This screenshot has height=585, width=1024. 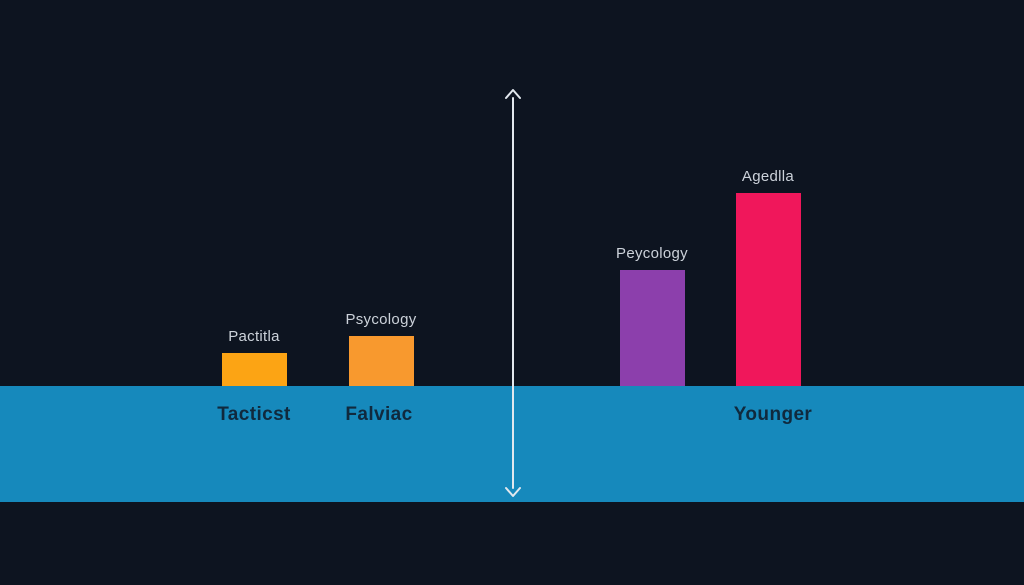 I want to click on bar-psycology, so click(x=381, y=361).